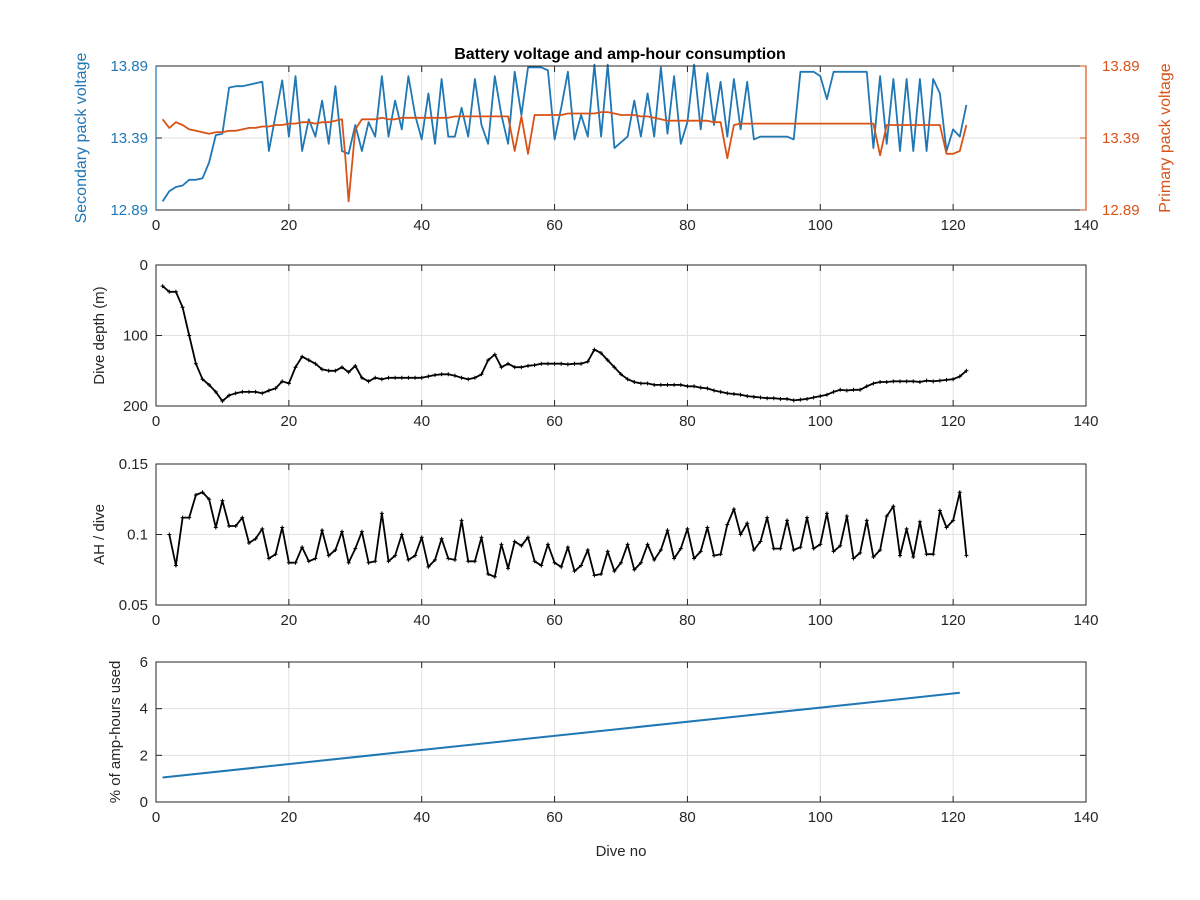 The image size is (1200, 900). What do you see at coordinates (144, 265) in the screenshot?
I see `y-tick-label: 0` at bounding box center [144, 265].